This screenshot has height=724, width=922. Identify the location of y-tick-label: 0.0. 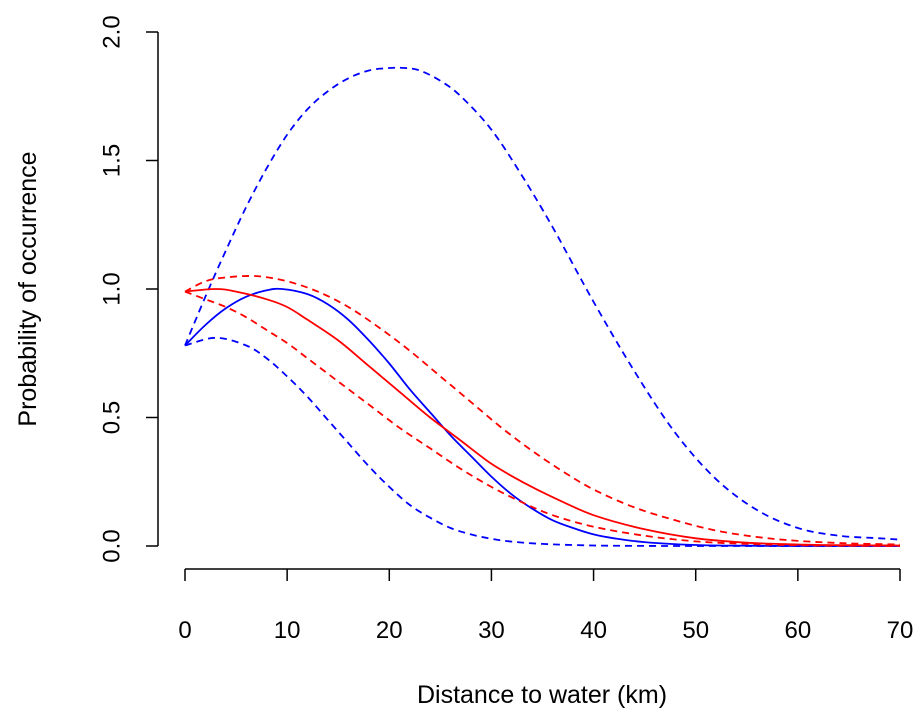
(111, 545).